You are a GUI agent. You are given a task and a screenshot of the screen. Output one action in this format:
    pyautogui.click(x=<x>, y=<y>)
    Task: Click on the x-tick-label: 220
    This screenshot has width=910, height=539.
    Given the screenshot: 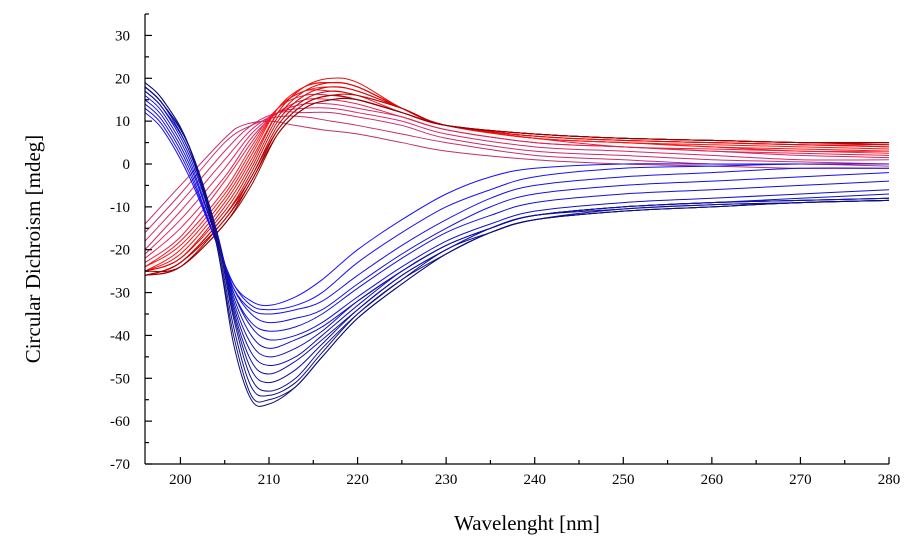 What is the action you would take?
    pyautogui.click(x=357, y=480)
    